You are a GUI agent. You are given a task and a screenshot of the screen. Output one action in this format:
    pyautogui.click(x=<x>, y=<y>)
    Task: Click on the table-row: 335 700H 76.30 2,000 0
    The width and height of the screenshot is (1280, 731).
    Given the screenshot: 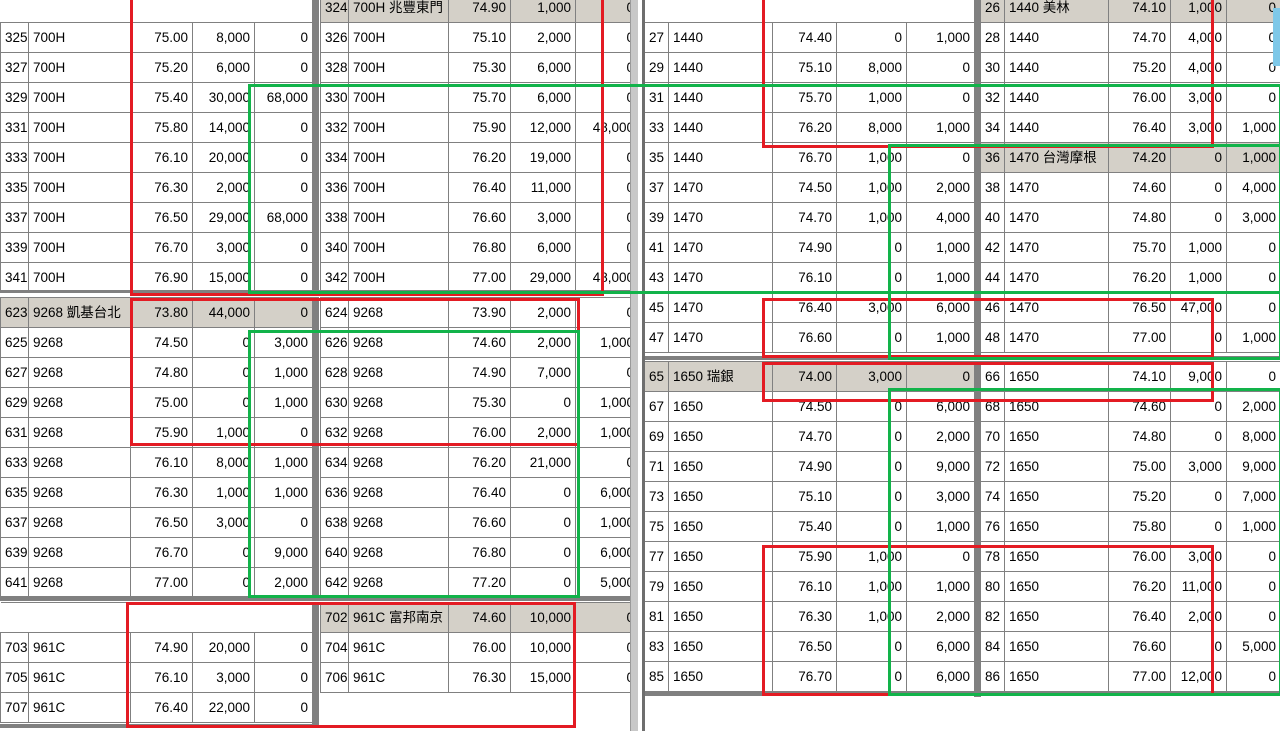 What is the action you would take?
    pyautogui.click(x=156, y=187)
    